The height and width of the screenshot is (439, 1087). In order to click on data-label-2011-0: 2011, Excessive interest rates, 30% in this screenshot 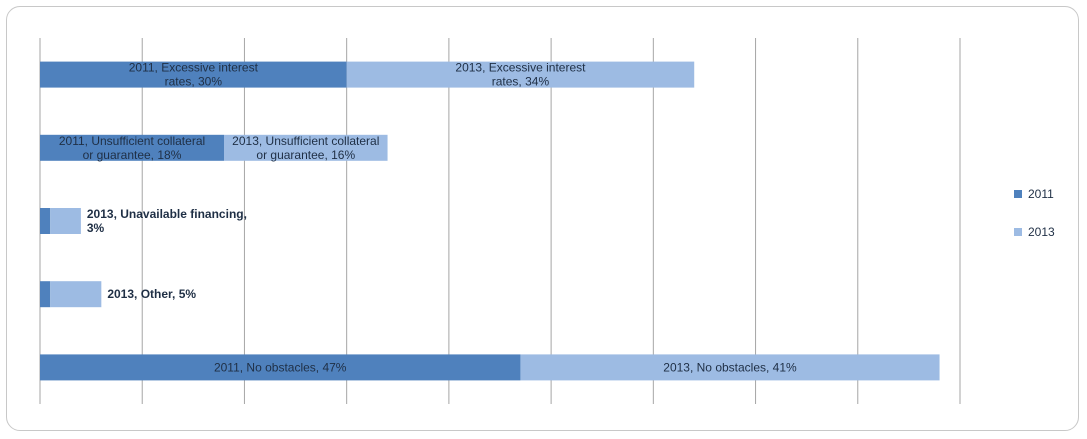, I will do `click(194, 75)`.